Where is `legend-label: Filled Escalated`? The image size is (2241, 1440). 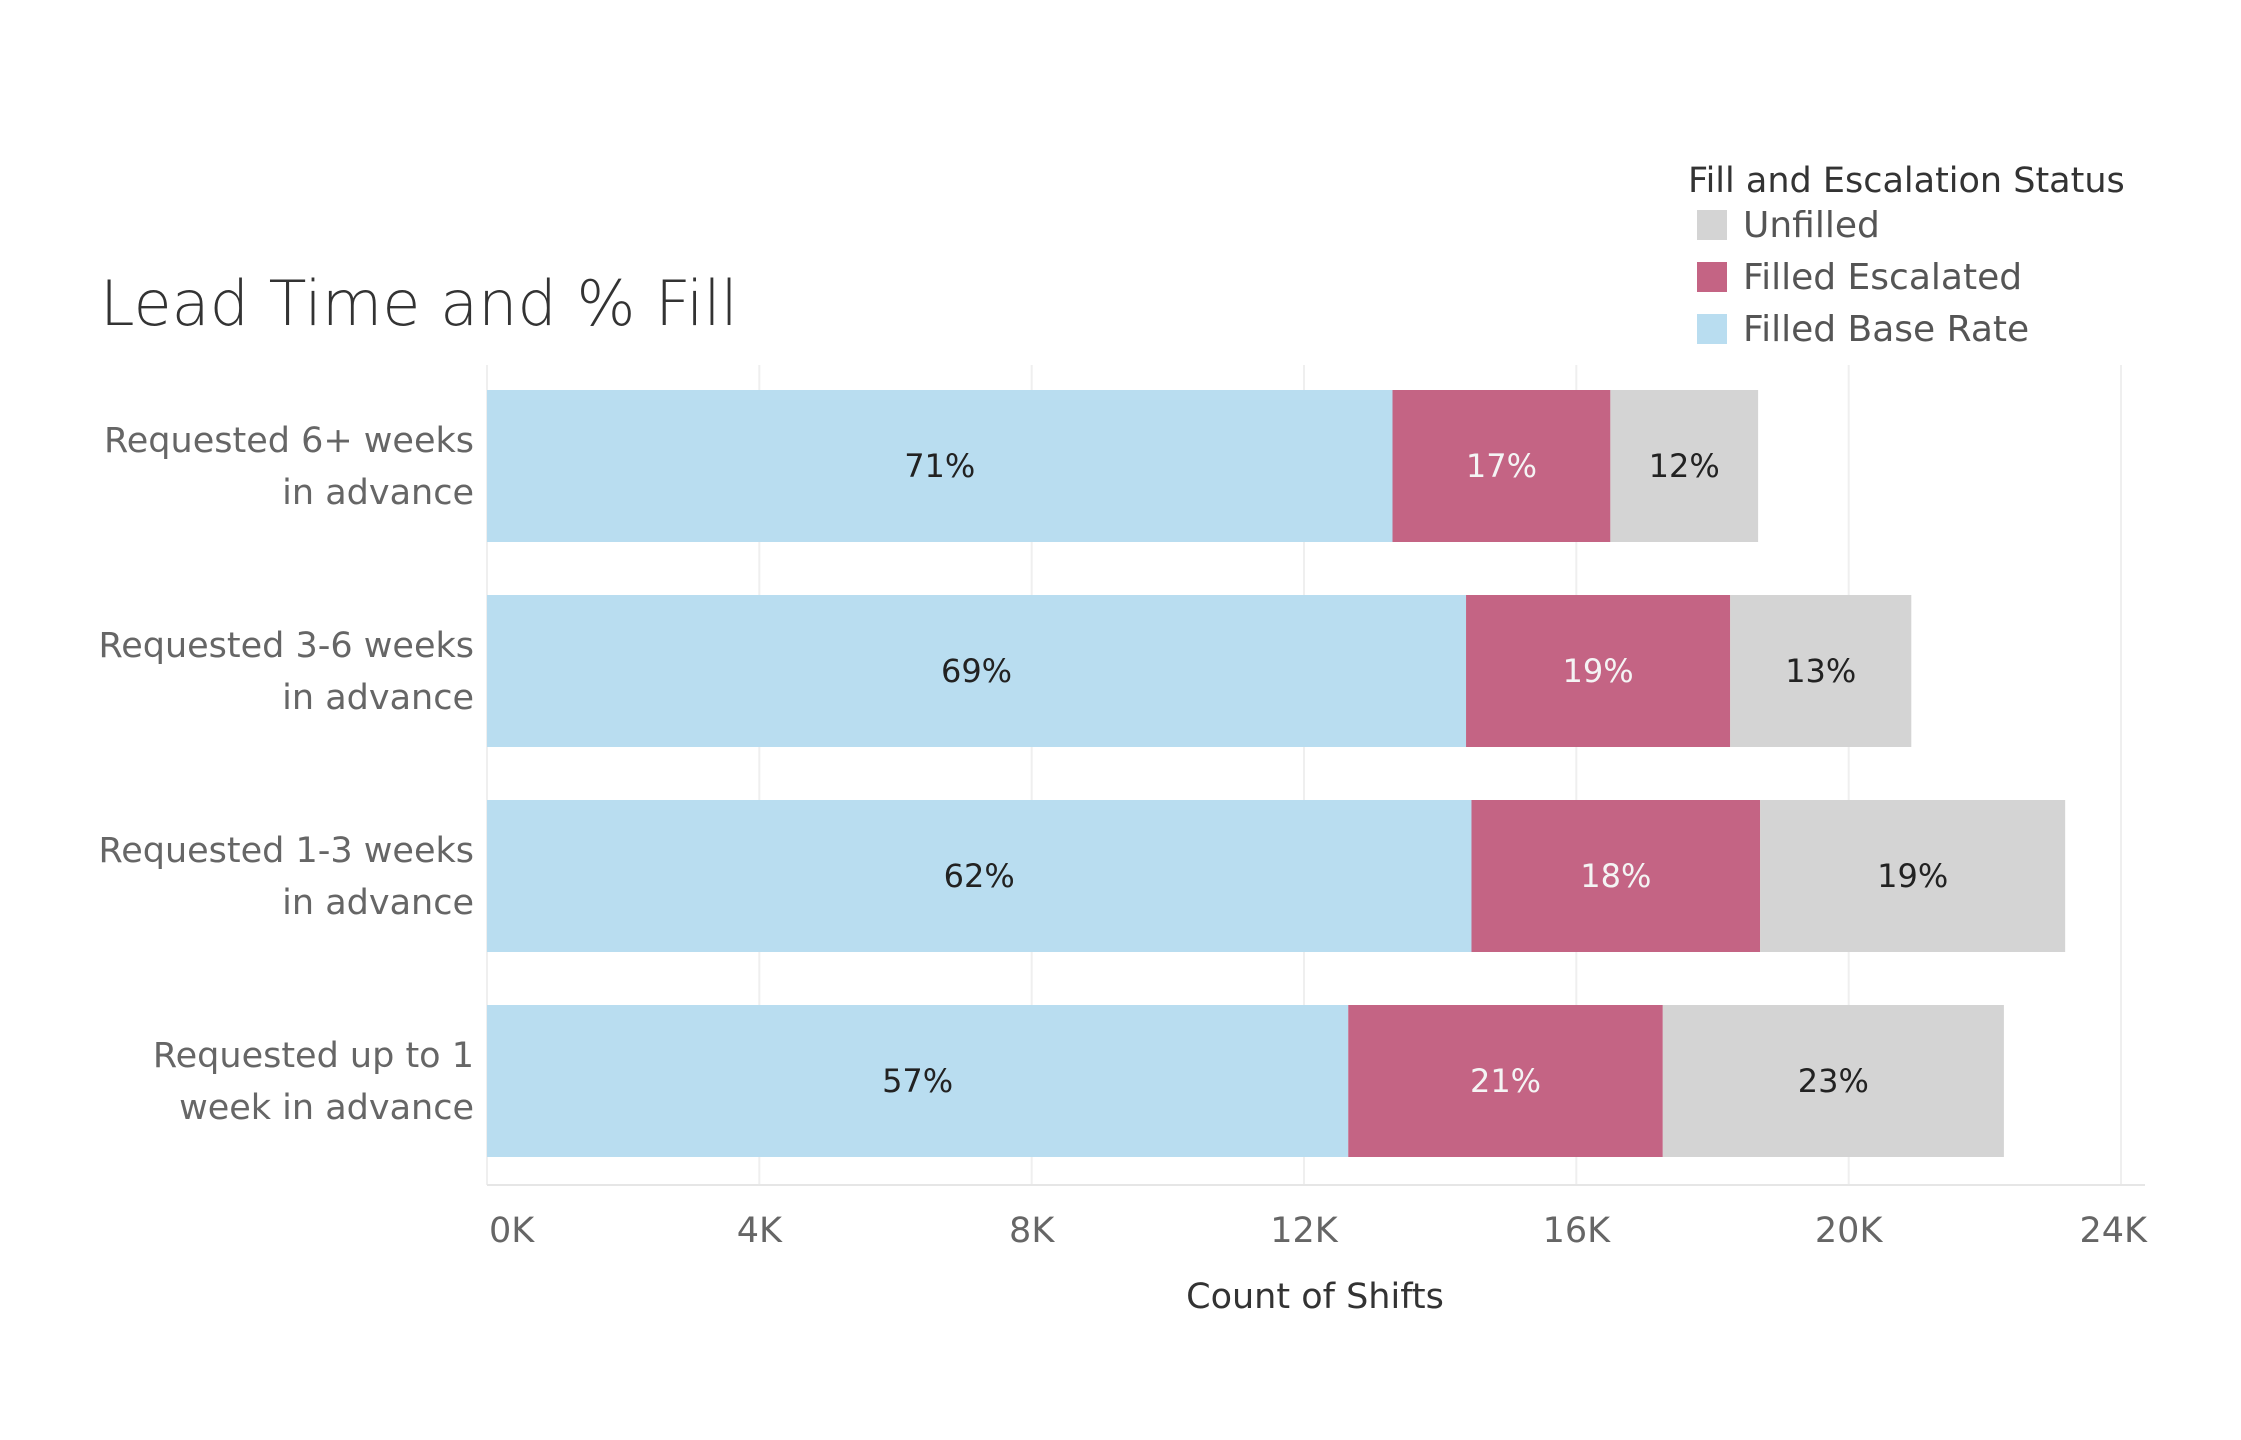 legend-label: Filled Escalated is located at coordinates (1882, 277).